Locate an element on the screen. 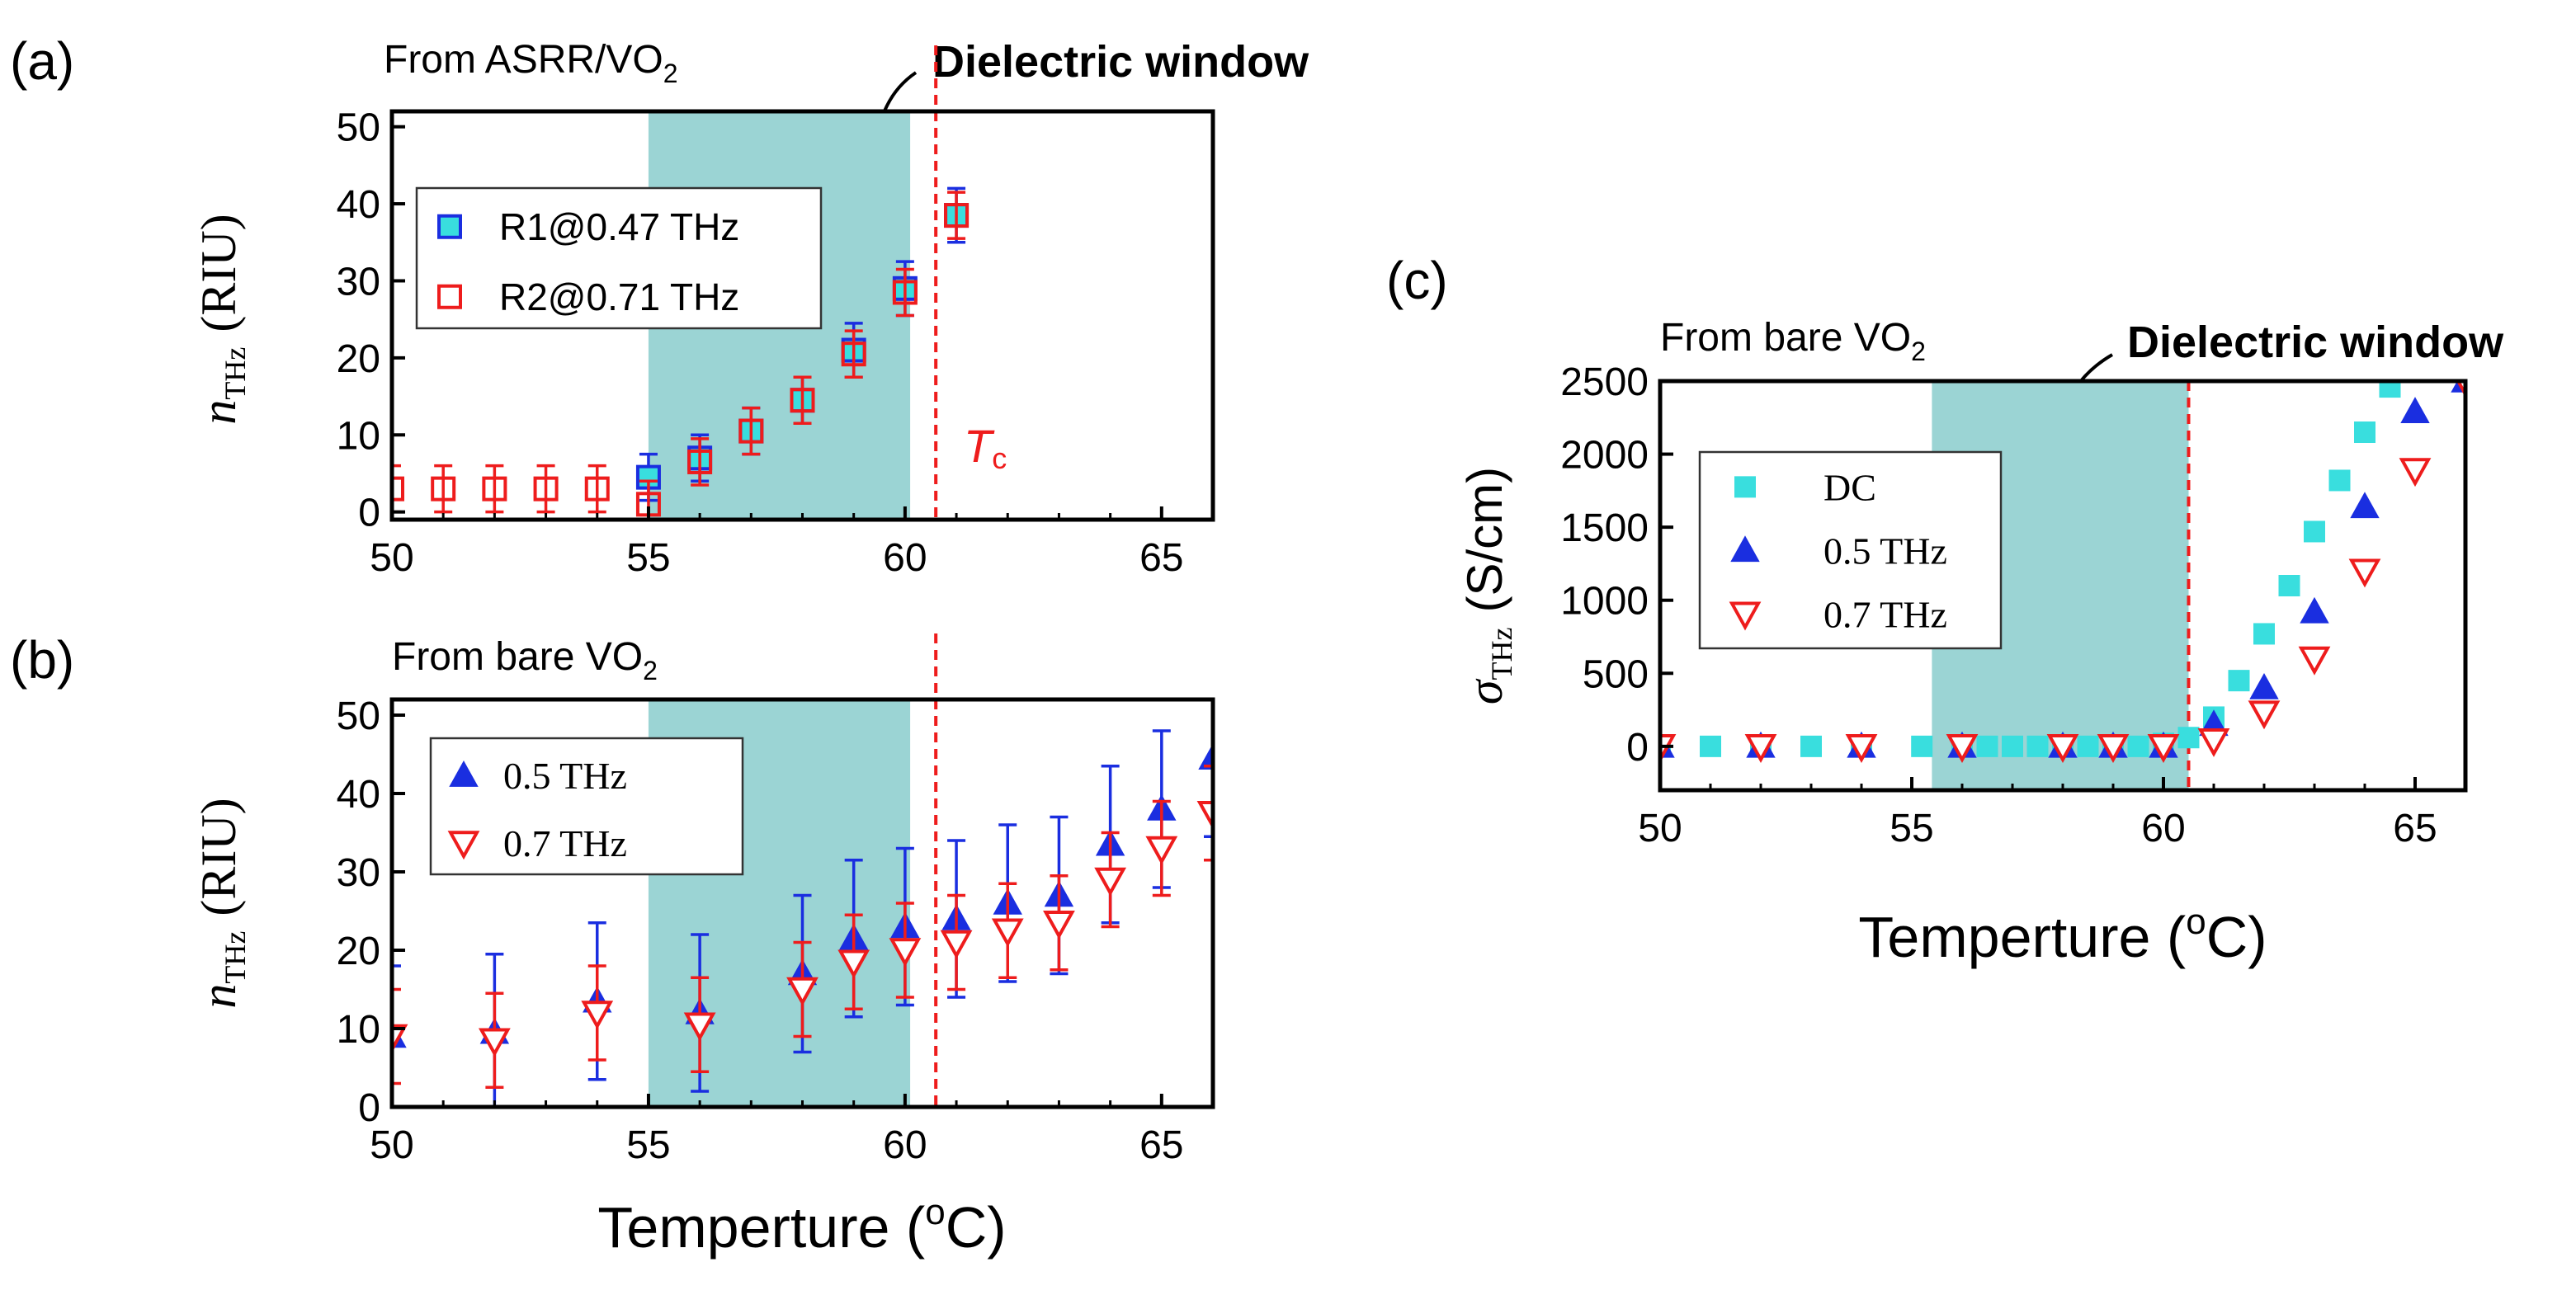  panel-a-ytick-label: 0 is located at coordinates (369, 513).